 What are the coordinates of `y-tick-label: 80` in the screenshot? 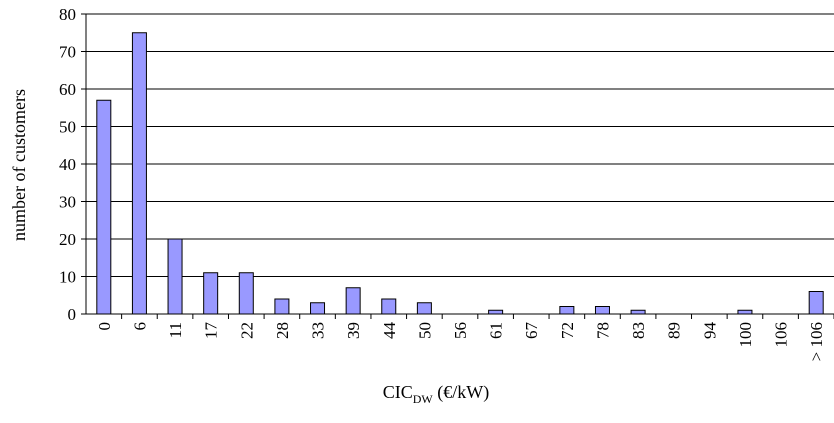 It's located at (67, 14).